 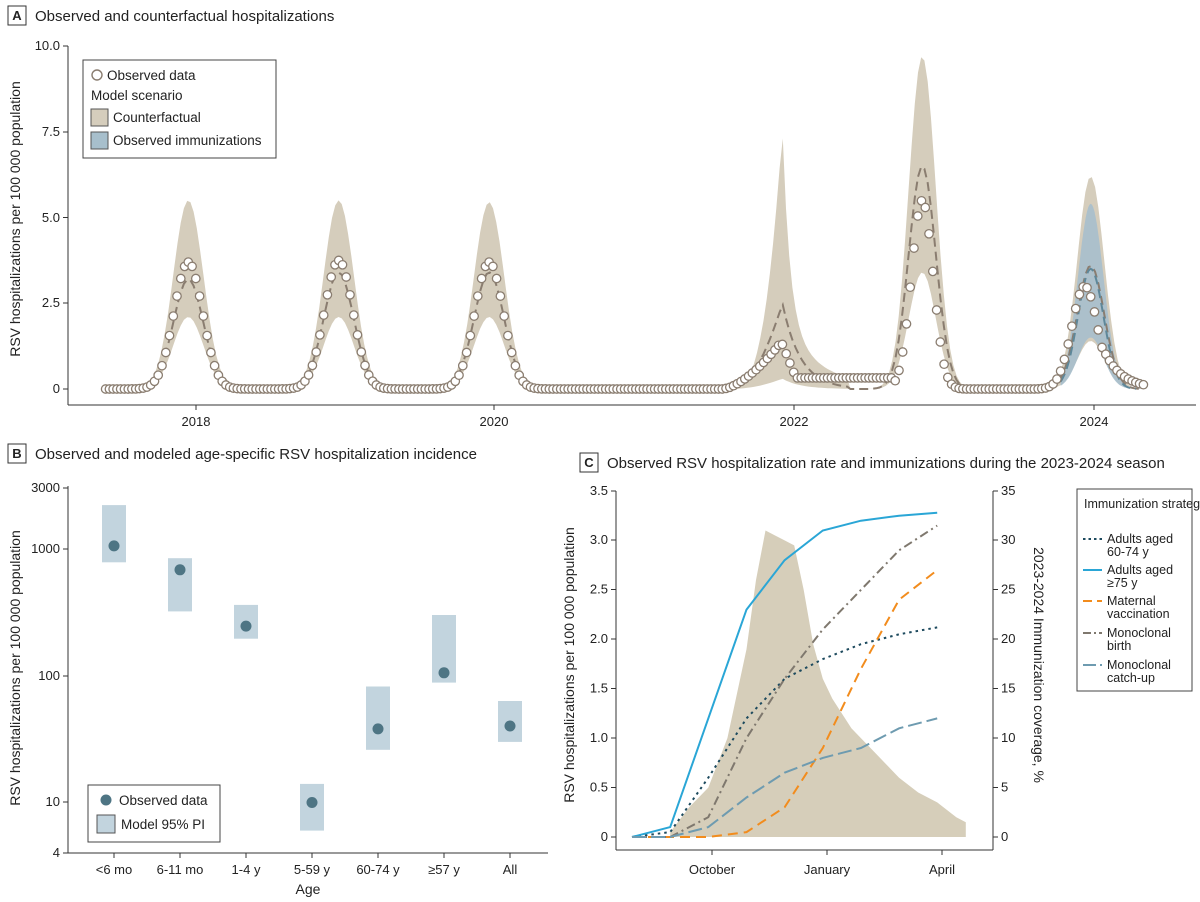 I want to click on c-xtick-label: April, so click(x=942, y=869).